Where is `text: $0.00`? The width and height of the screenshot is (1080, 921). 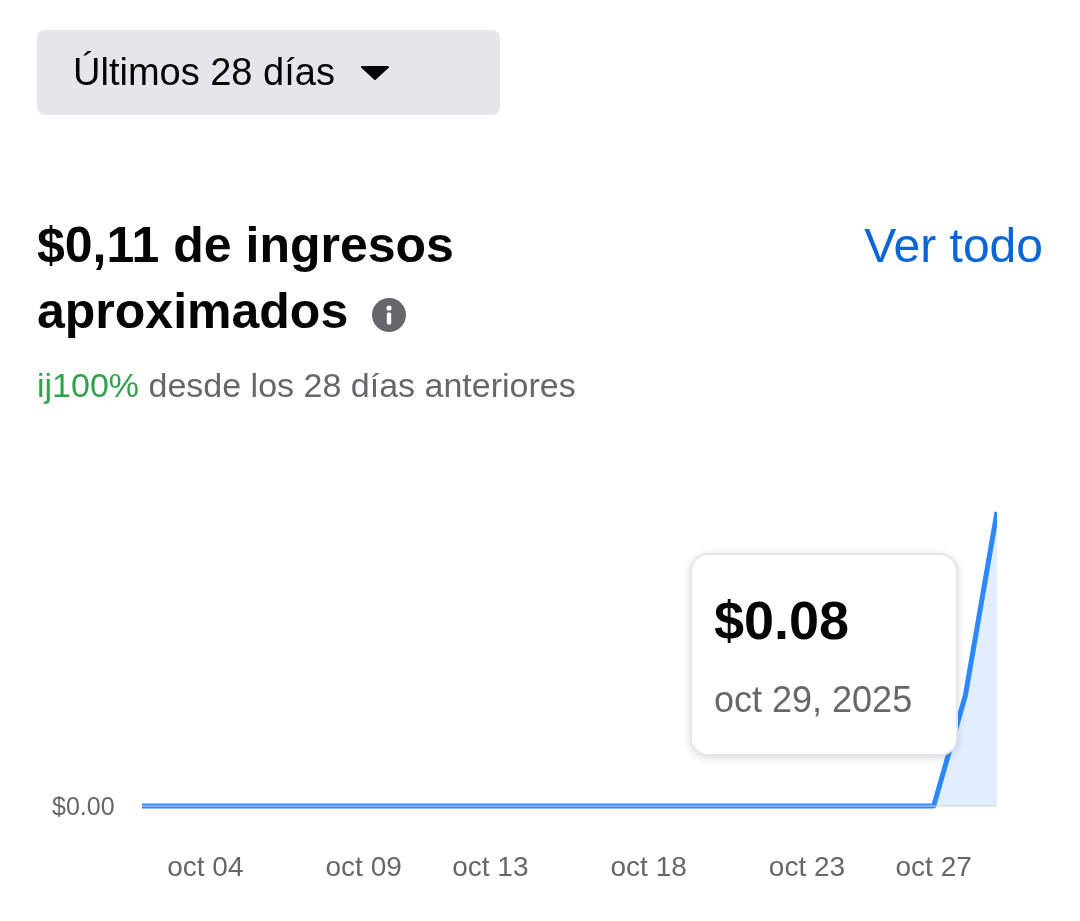
text: $0.00 is located at coordinates (83, 806).